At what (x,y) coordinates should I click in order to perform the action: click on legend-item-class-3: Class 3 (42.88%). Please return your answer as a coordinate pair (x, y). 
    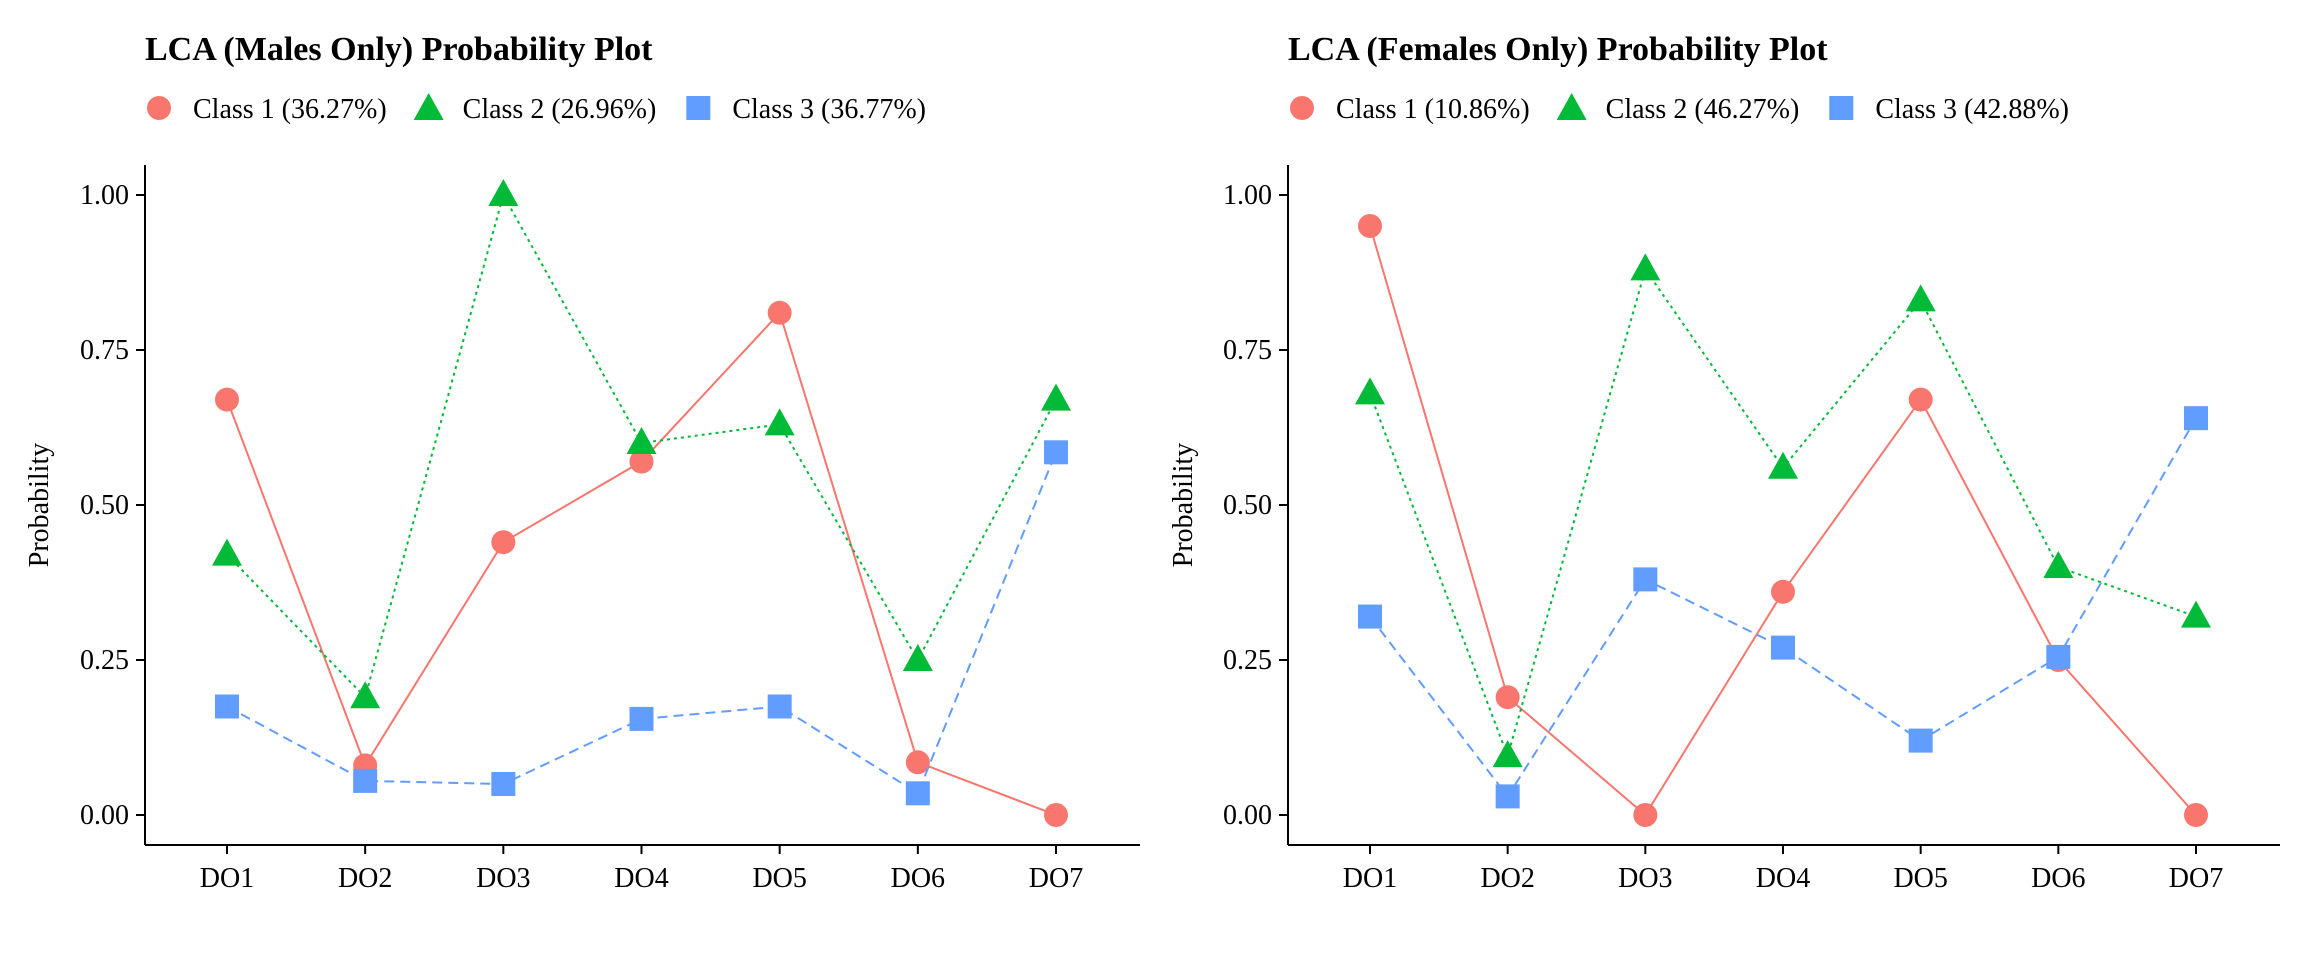
    Looking at the image, I should click on (1949, 109).